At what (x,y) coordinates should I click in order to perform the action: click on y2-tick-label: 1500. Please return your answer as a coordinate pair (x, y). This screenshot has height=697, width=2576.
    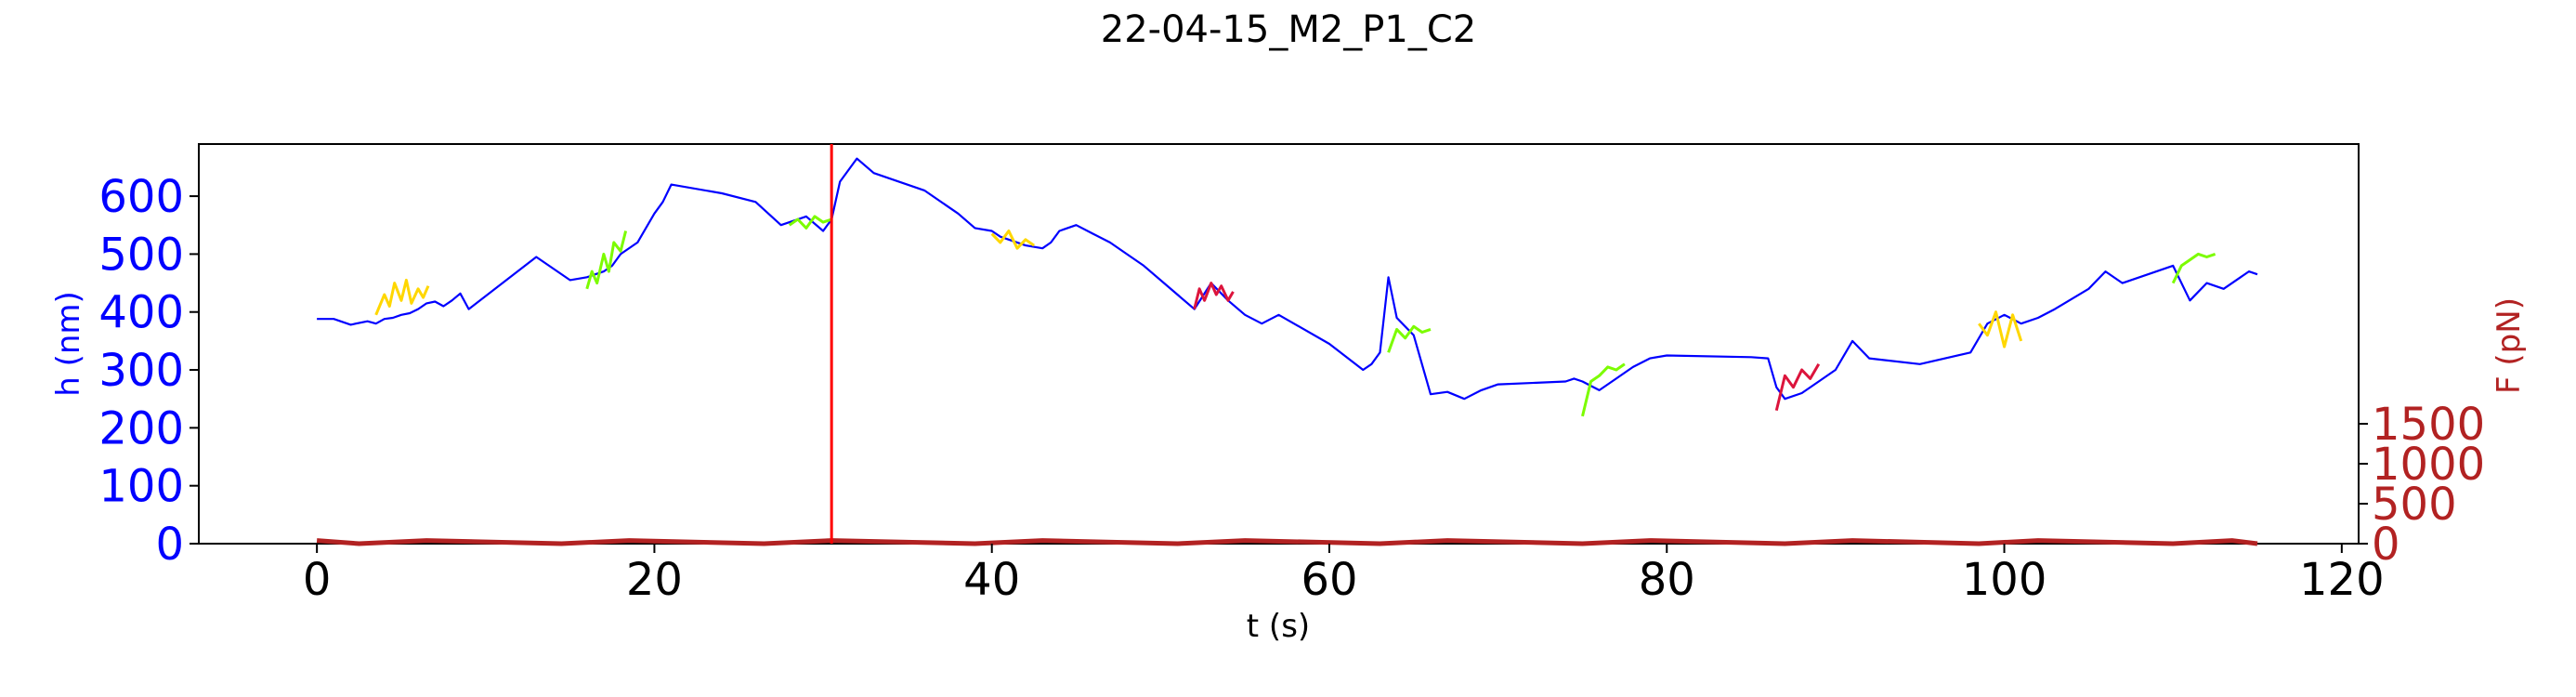
    Looking at the image, I should click on (2428, 425).